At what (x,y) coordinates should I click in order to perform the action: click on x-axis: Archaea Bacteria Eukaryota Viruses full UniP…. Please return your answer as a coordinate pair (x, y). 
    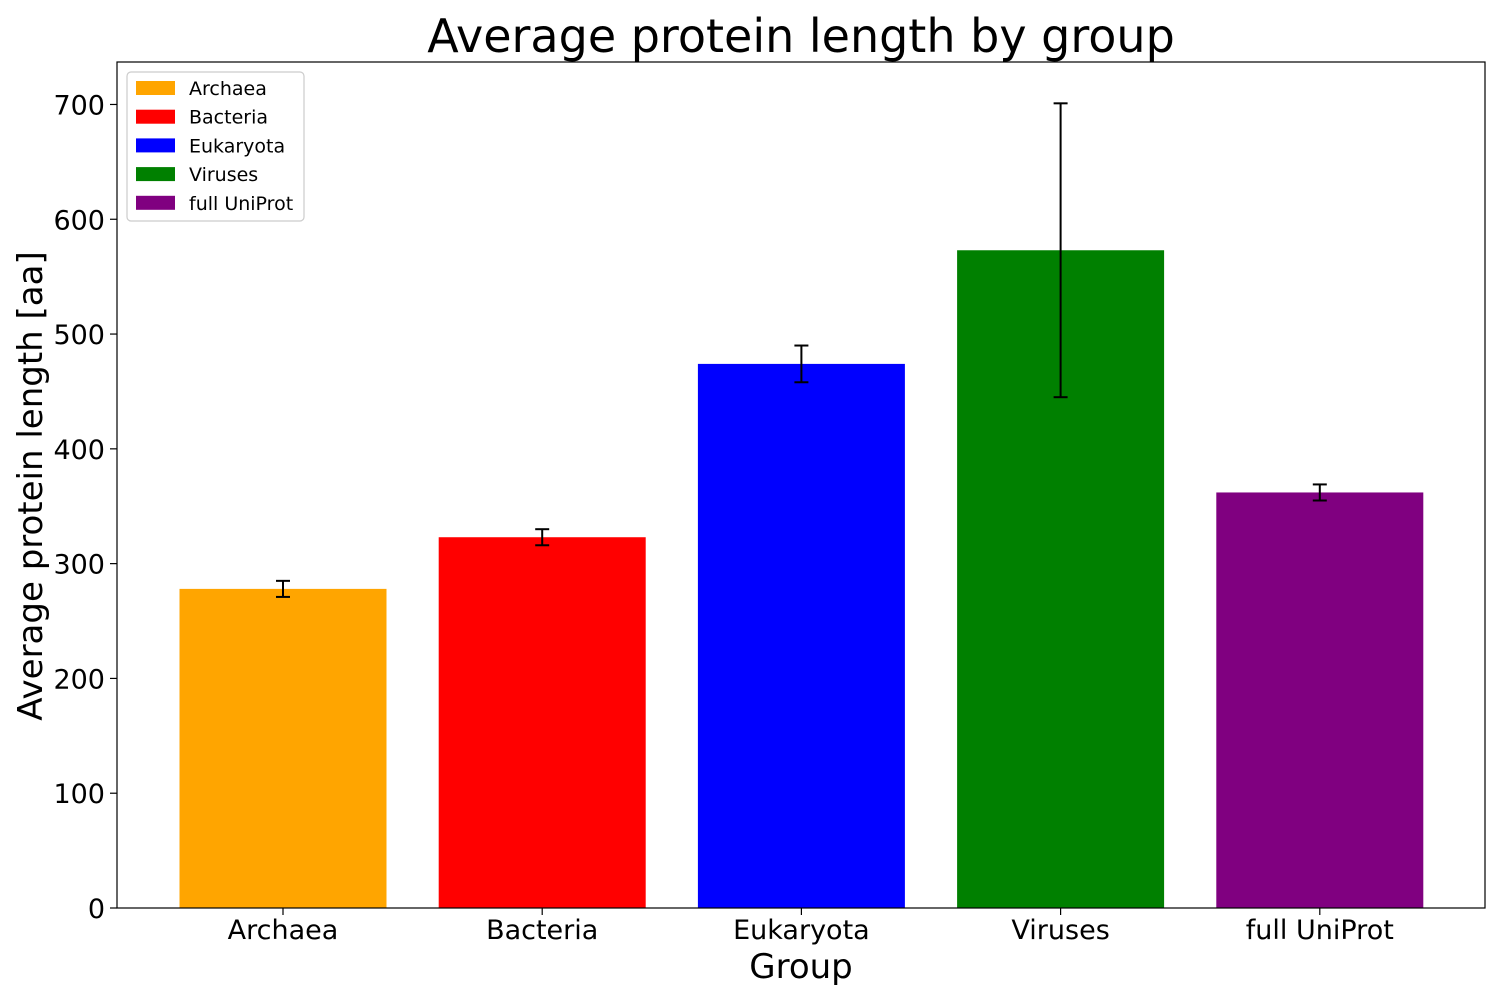
    Looking at the image, I should click on (811, 927).